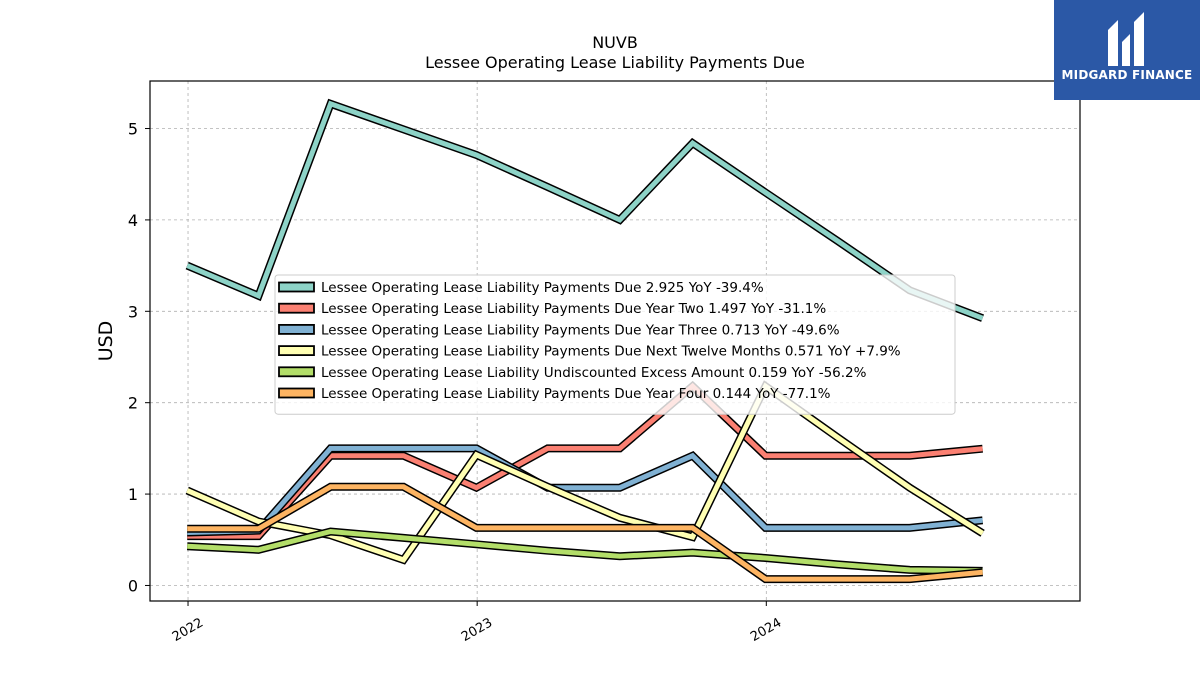 The height and width of the screenshot is (675, 1200). I want to click on y-axis-label: USD, so click(106, 341).